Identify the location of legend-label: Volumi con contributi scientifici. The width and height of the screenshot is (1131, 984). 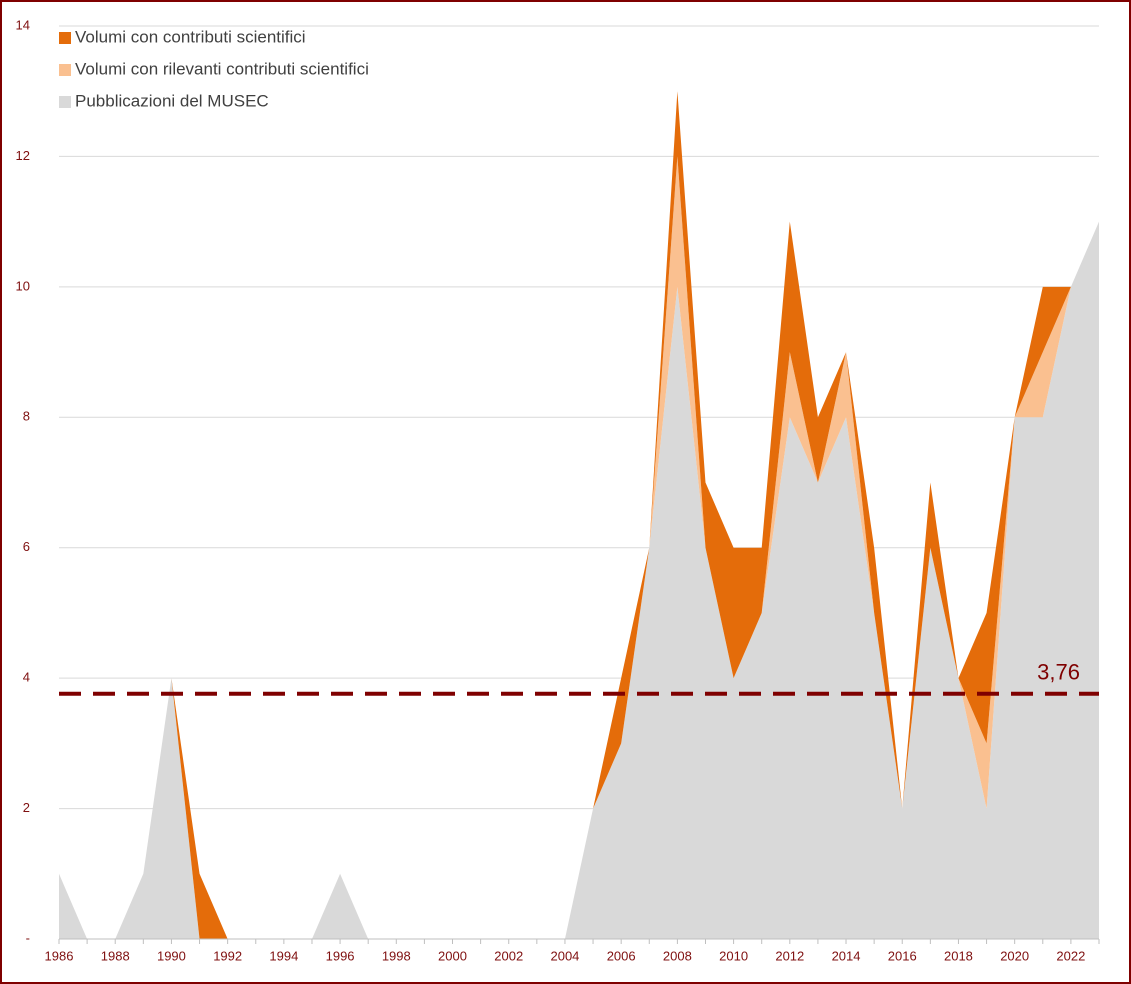
(190, 36).